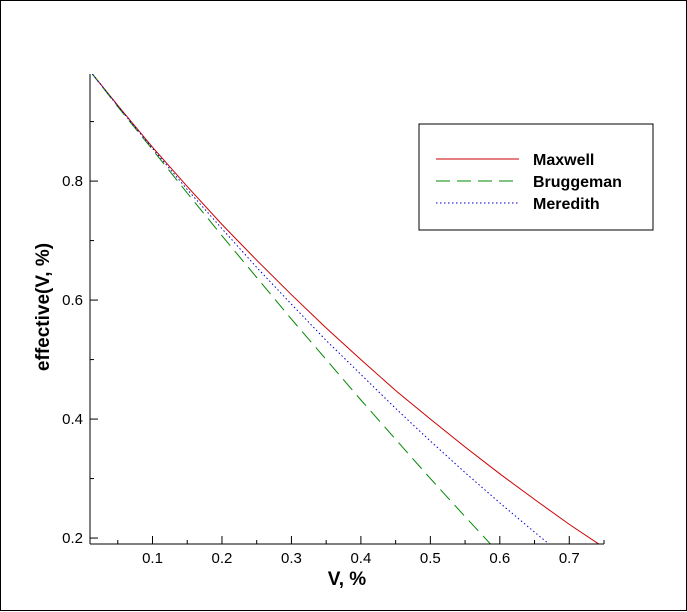 Image resolution: width=687 pixels, height=612 pixels. Describe the element at coordinates (360, 558) in the screenshot. I see `x-tick-label: 0.4` at that location.